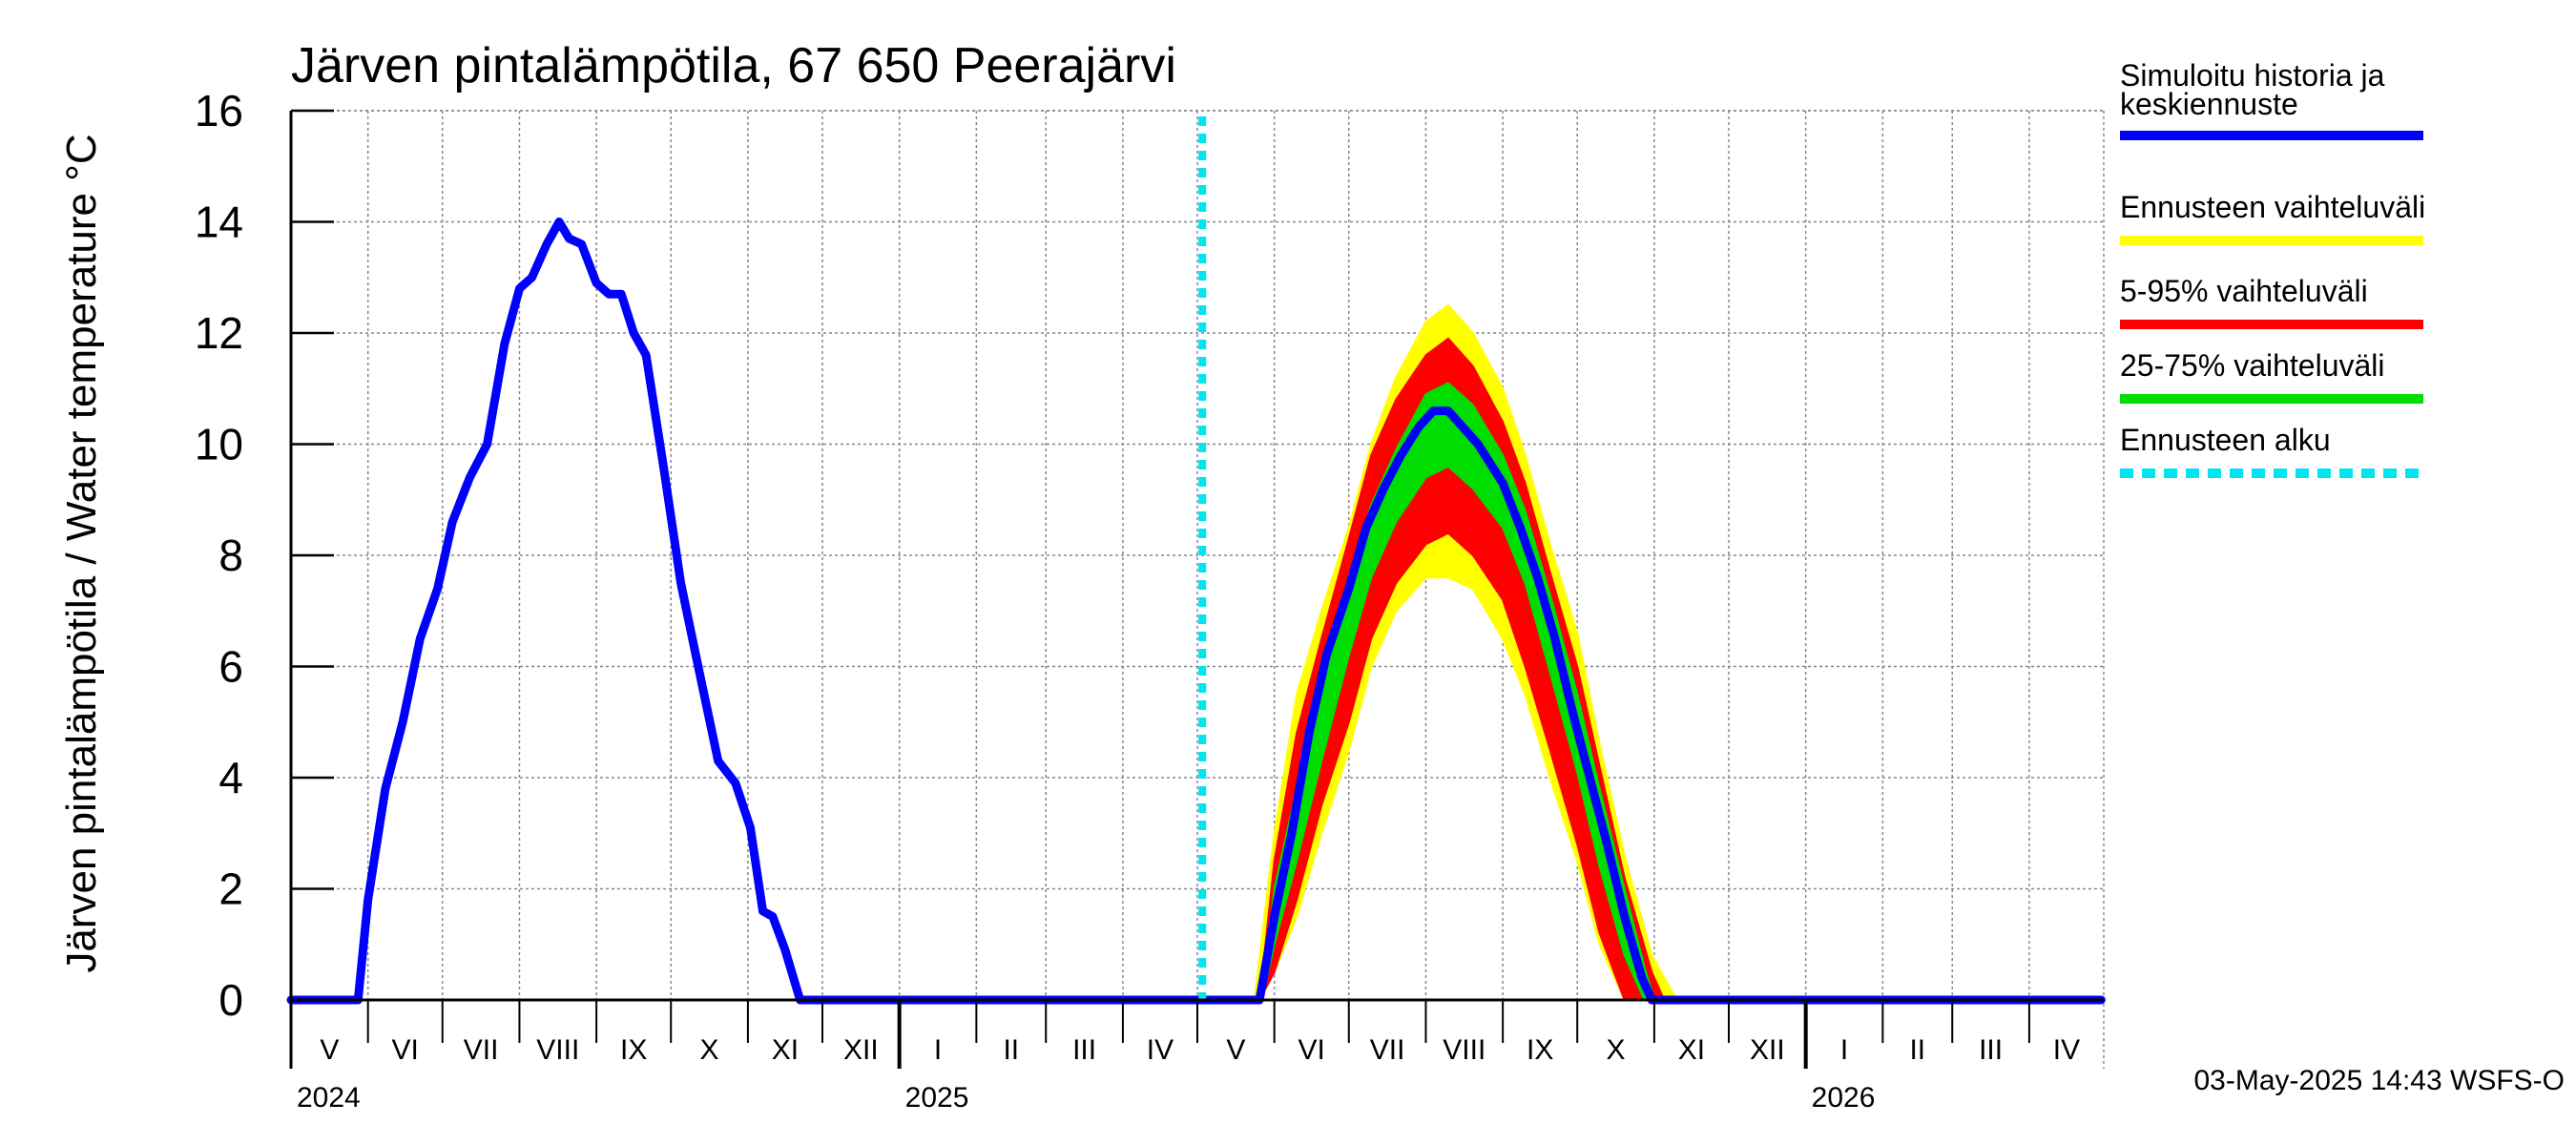 Image resolution: width=2576 pixels, height=1145 pixels. I want to click on y-tick-label: 16, so click(219, 110).